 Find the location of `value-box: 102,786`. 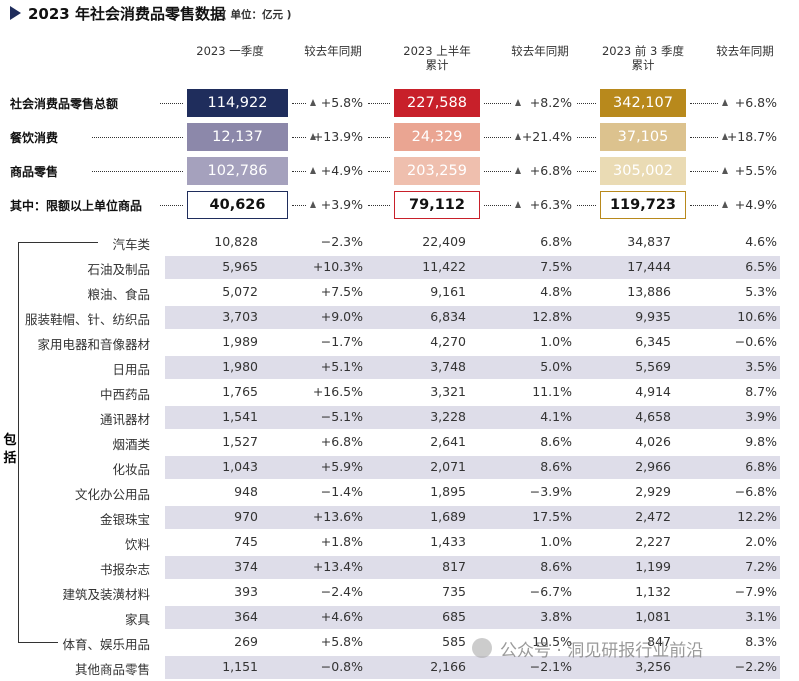

value-box: 102,786 is located at coordinates (237, 171).